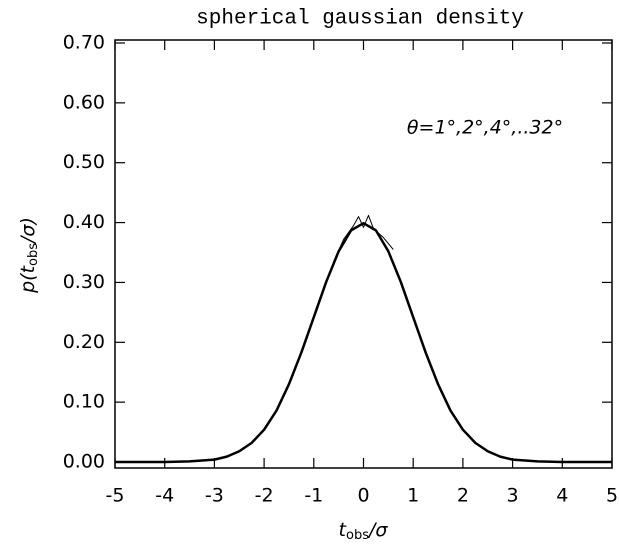  Describe the element at coordinates (612, 496) in the screenshot. I see `x-tick-label: 5` at that location.